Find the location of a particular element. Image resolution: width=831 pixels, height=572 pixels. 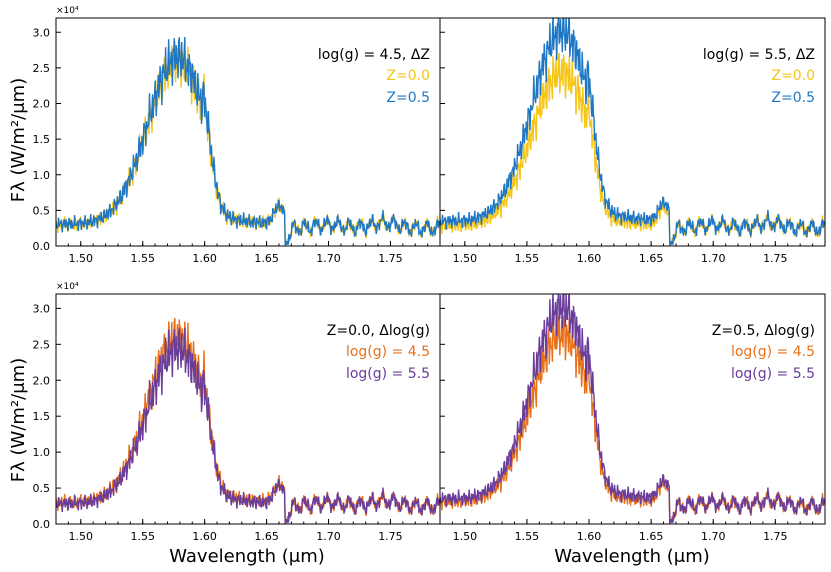

y-axis-label-bottom: Fλ (W/m²/μm) is located at coordinates (18, 420).